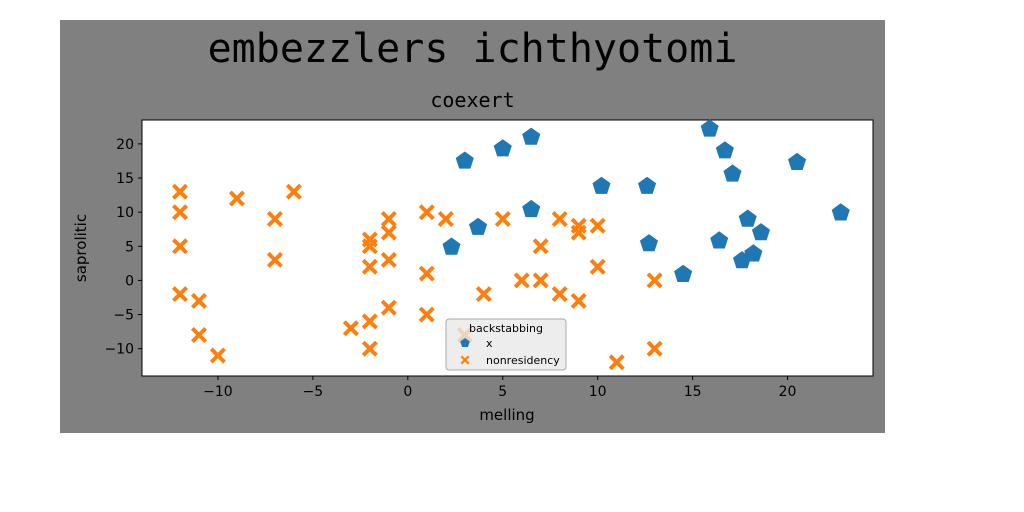 This screenshot has height=512, width=1024. I want to click on chart-suptitle: embezzlers ichthyotomi, so click(472, 49).